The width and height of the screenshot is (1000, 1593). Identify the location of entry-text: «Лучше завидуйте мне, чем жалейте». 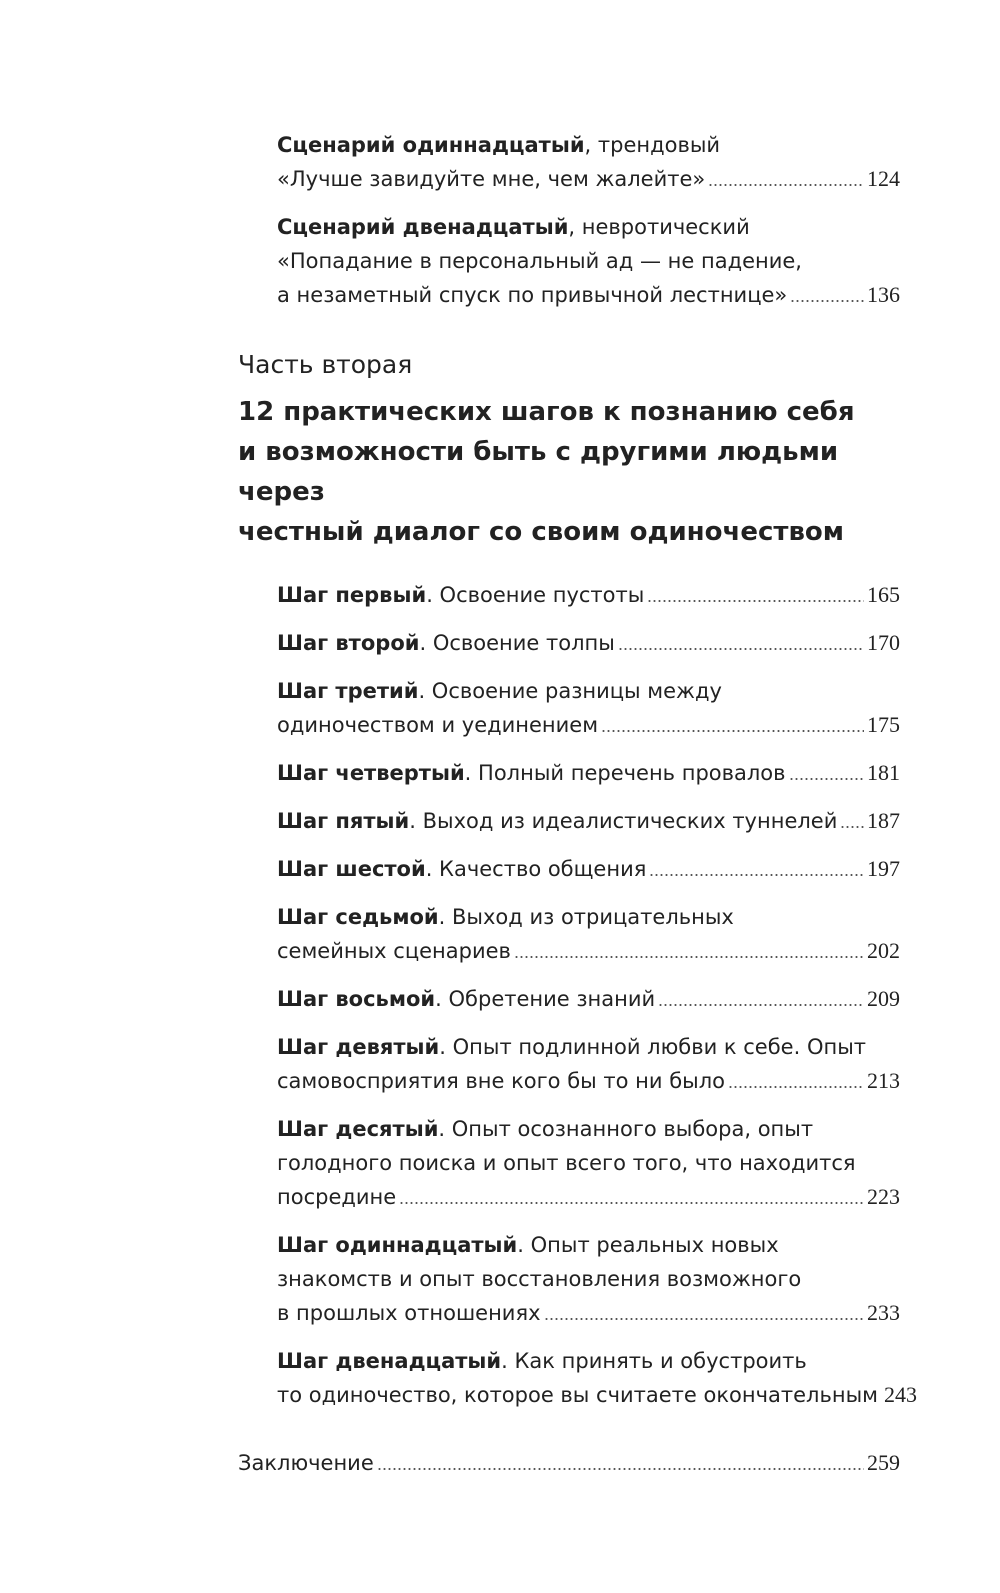
(491, 179).